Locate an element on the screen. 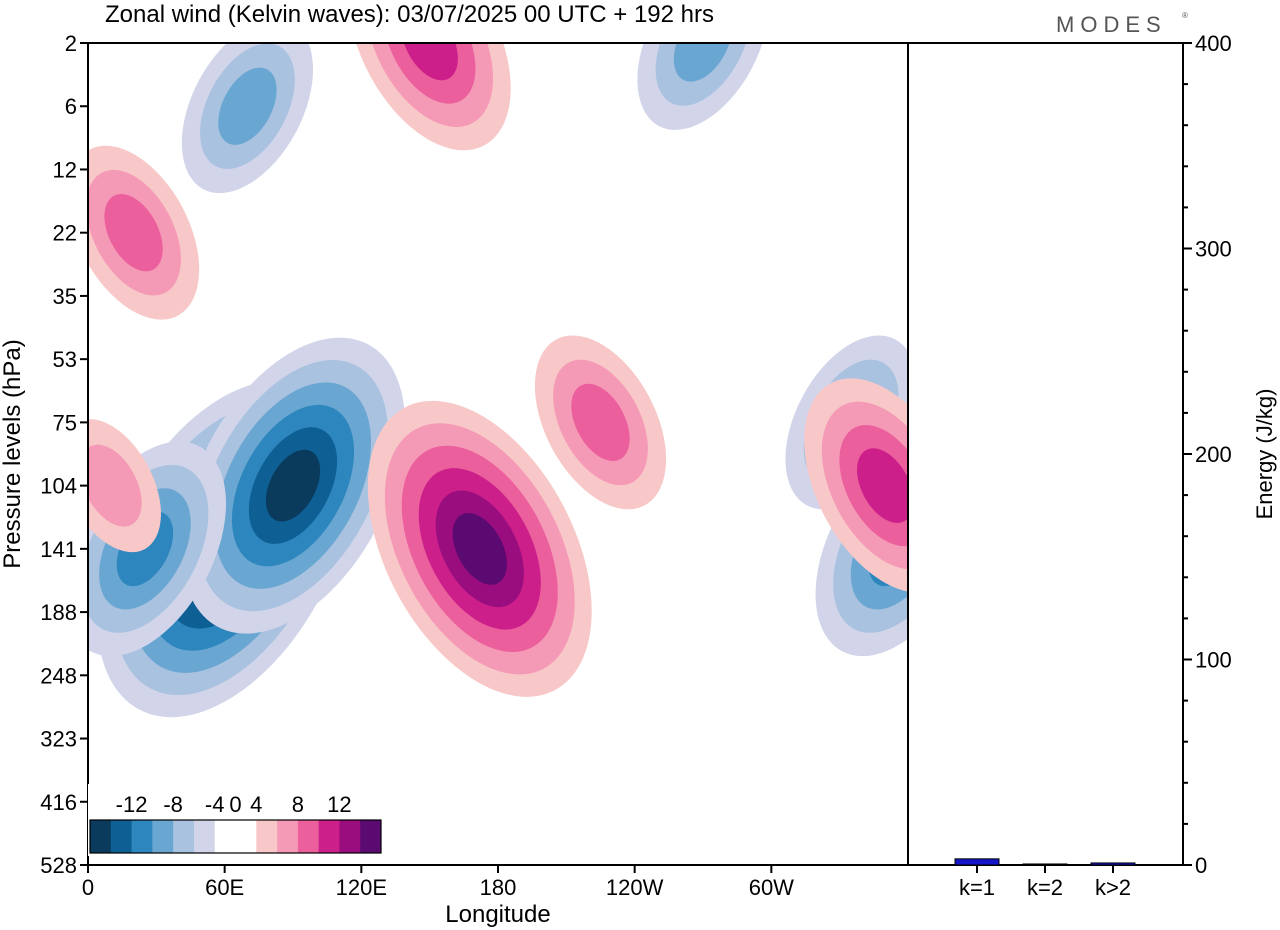  energy-axis-label: Energy (J/kg) is located at coordinates (1264, 454).